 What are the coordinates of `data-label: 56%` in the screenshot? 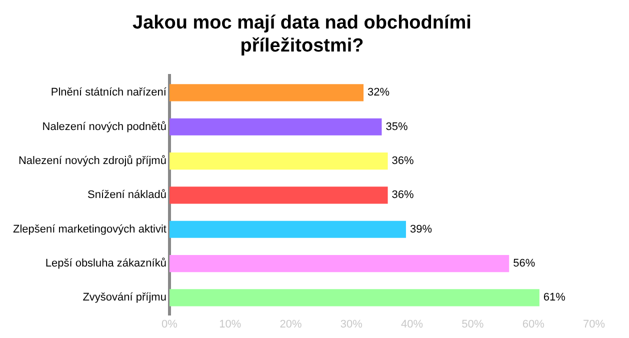 It's located at (524, 264).